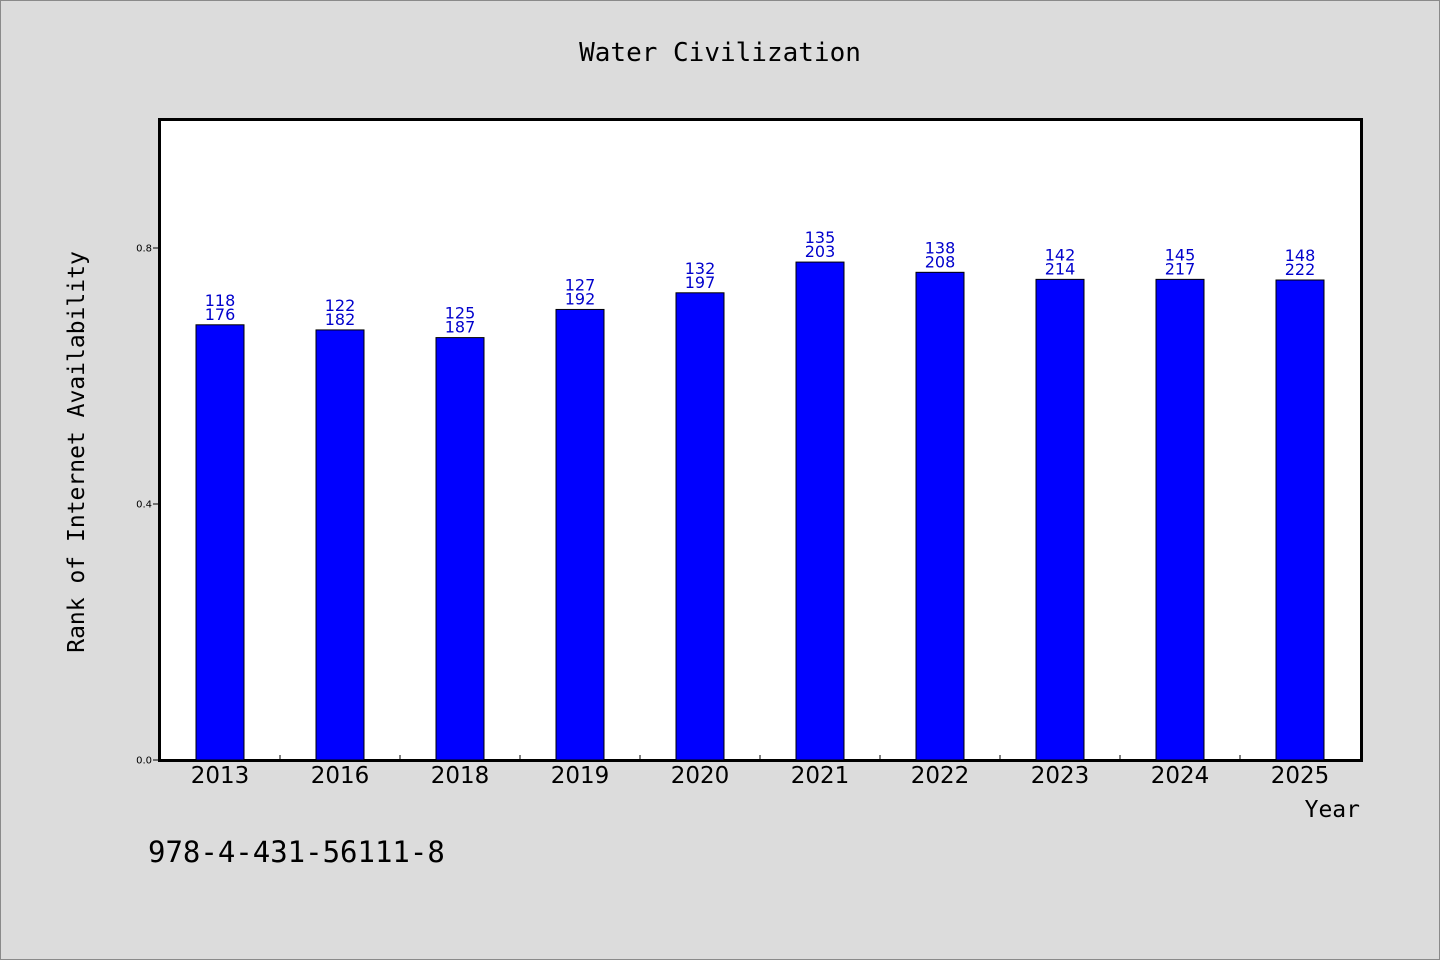 This screenshot has width=1440, height=960. I want to click on x-tick-label: 2024, so click(1180, 776).